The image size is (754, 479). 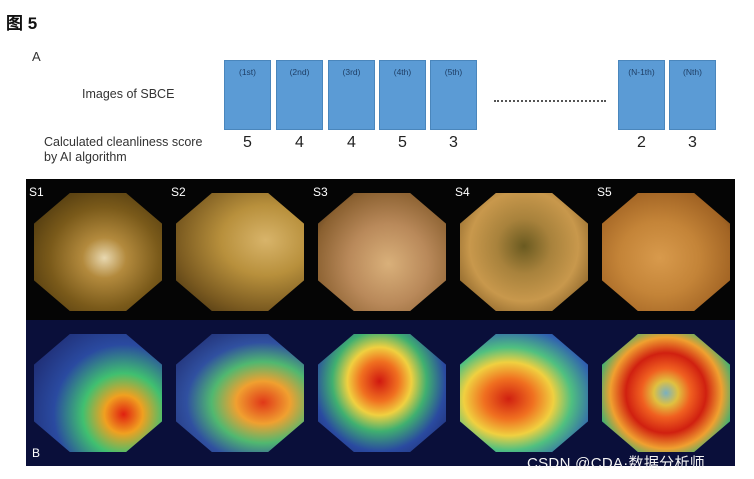 What do you see at coordinates (692, 142) in the screenshot?
I see `score-n: 3` at bounding box center [692, 142].